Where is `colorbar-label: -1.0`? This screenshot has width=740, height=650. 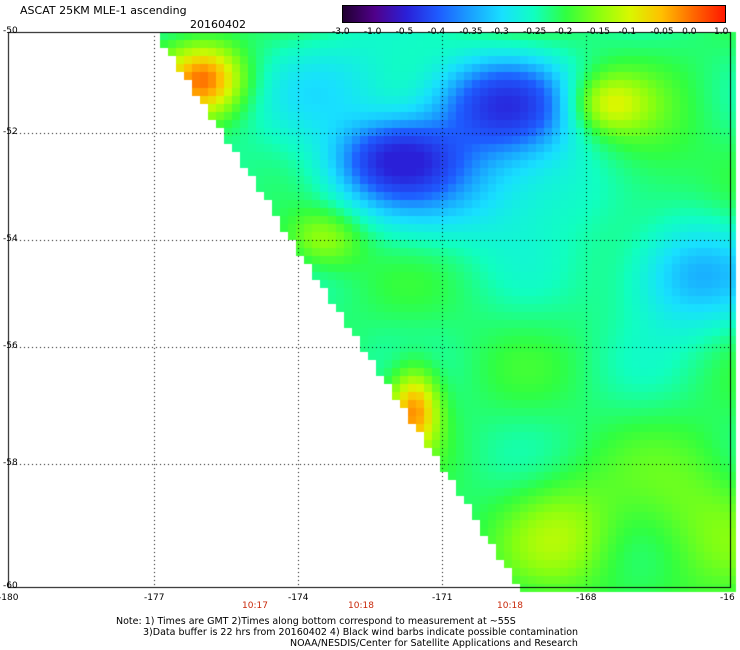
colorbar-label: -1.0 is located at coordinates (372, 32).